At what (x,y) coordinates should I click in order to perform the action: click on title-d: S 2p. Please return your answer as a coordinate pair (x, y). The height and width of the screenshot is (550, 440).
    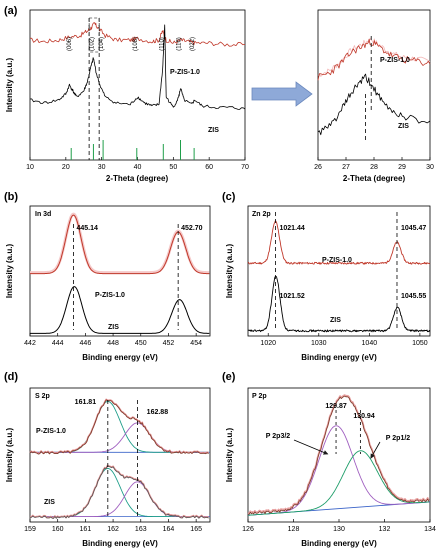
    Looking at the image, I should click on (42, 396).